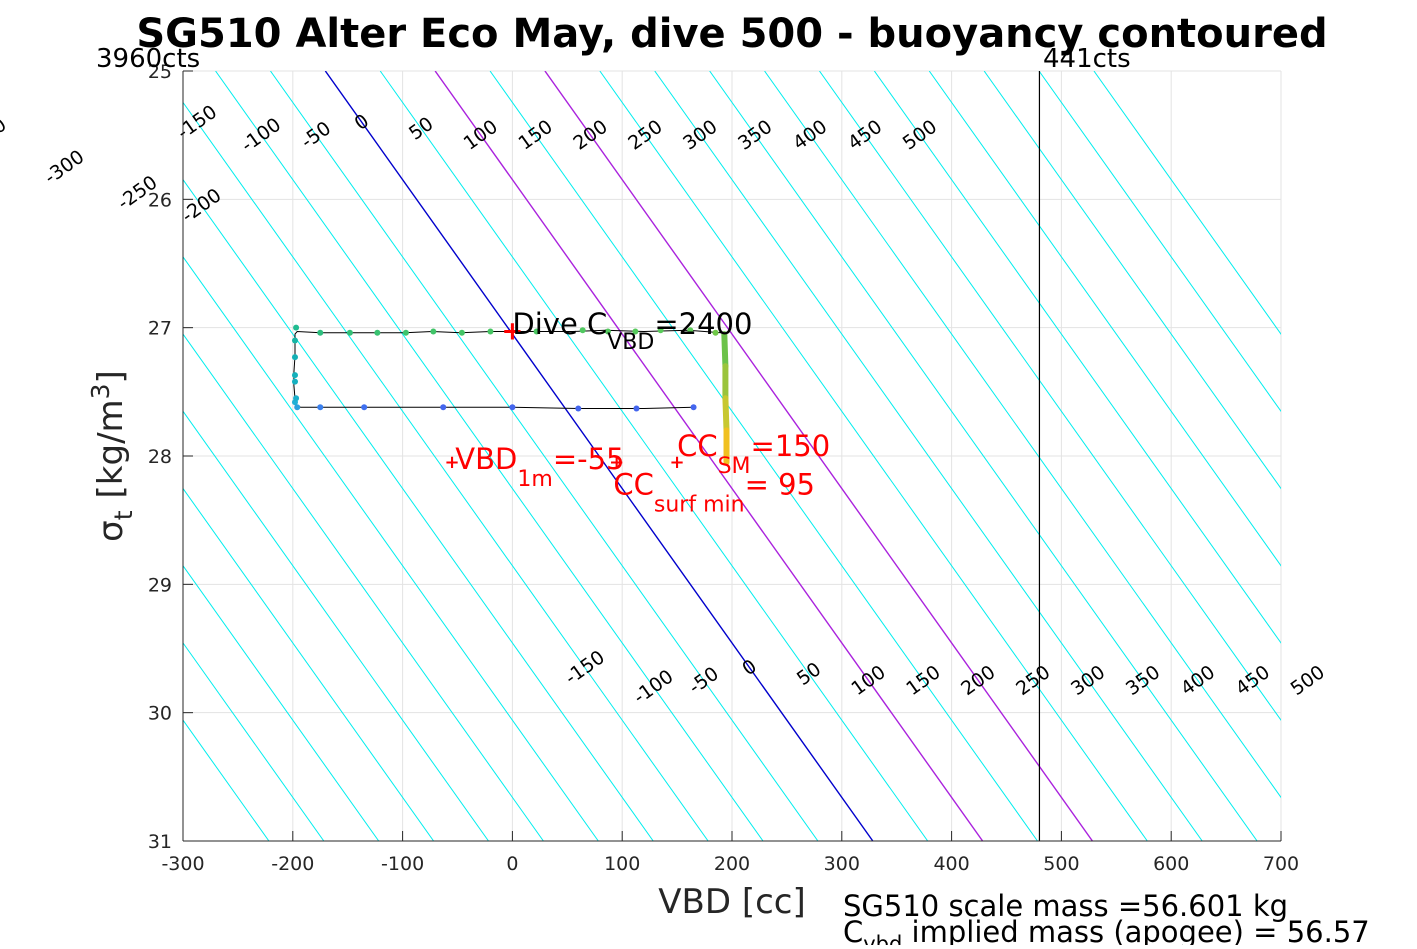 The width and height of the screenshot is (1417, 949). I want to click on cc-sm-label-tail: =150, so click(791, 446).